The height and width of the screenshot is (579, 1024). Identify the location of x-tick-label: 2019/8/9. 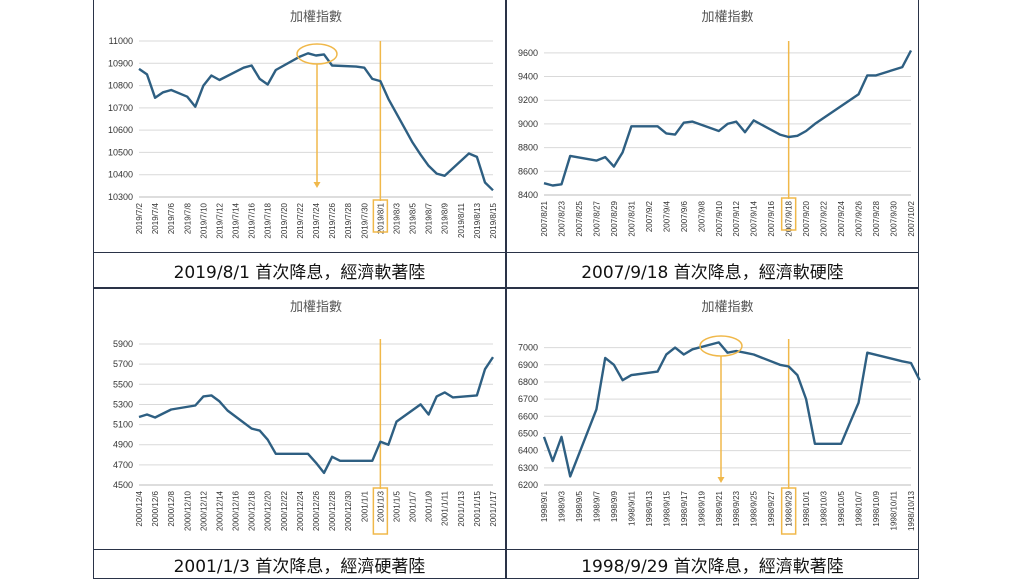
(445, 218).